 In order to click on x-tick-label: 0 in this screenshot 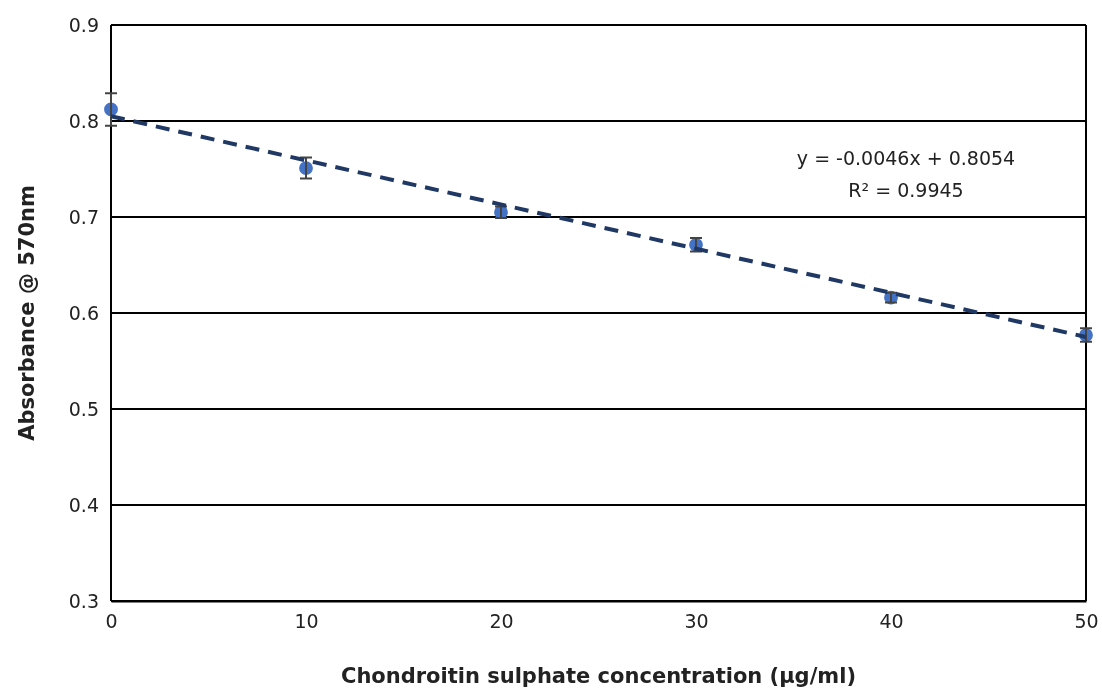, I will do `click(111, 621)`.